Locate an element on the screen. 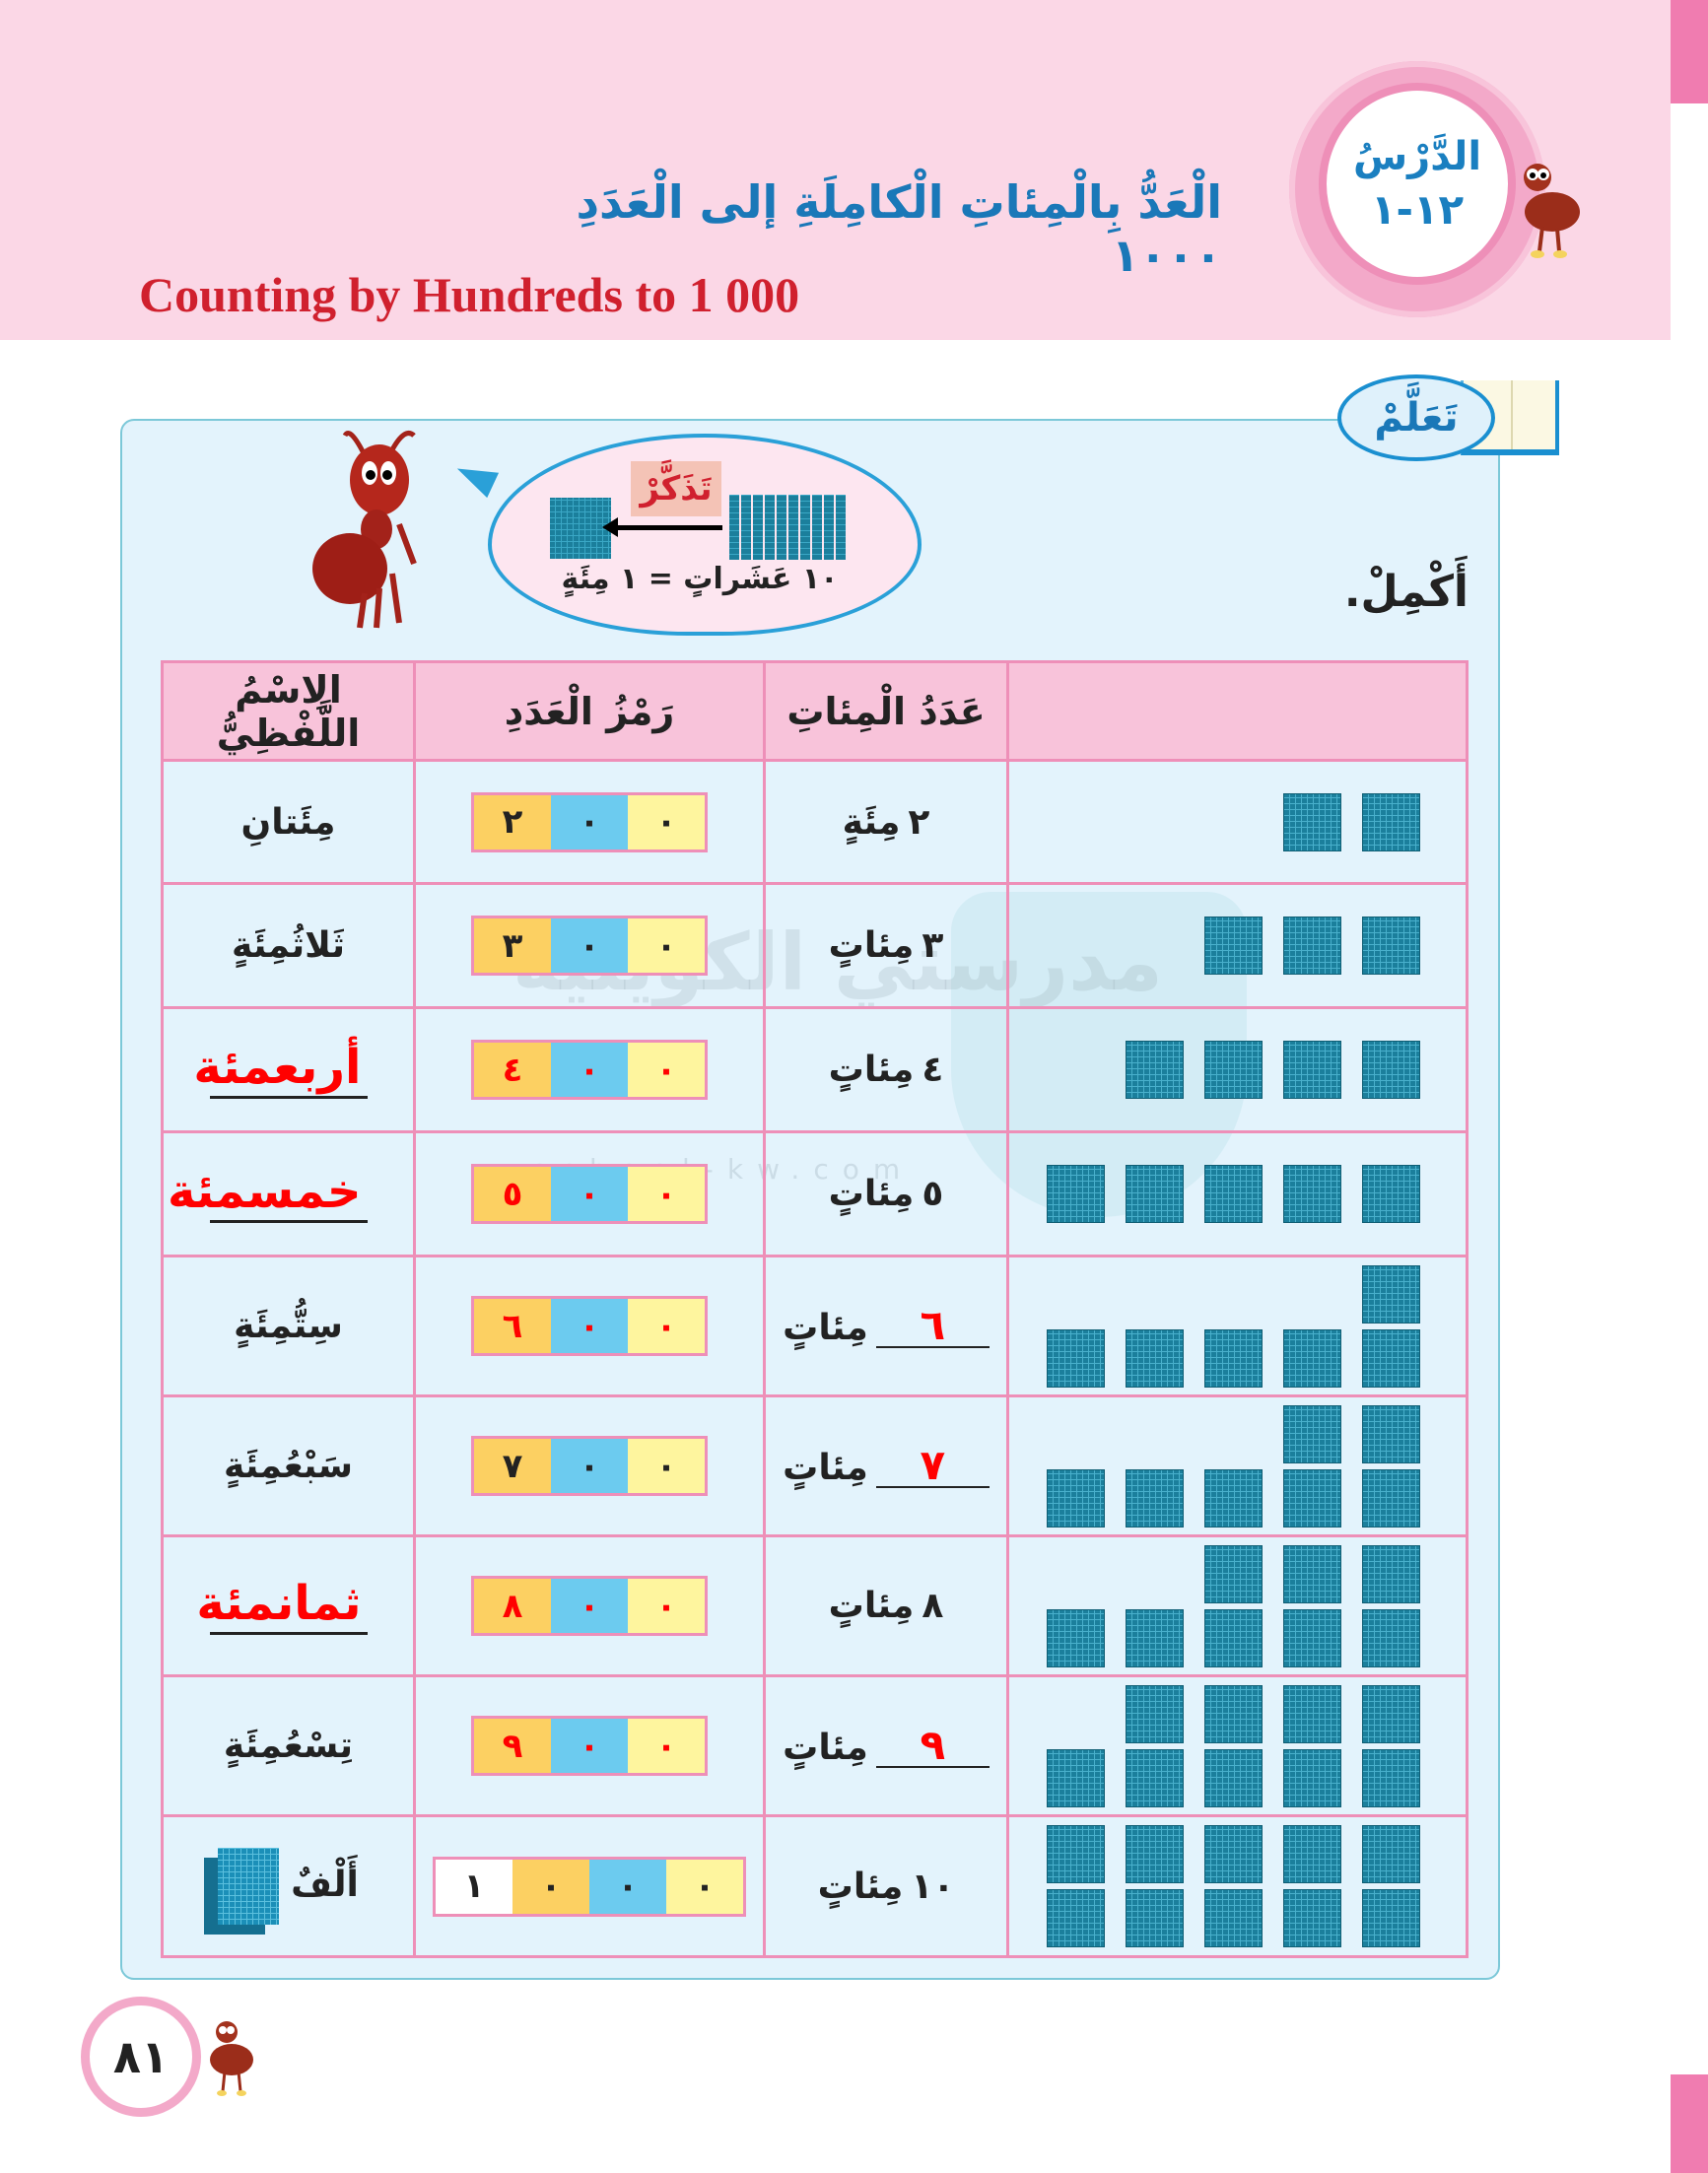 The width and height of the screenshot is (1708, 2173). learn-badge: تَعَلَّمْ is located at coordinates (1450, 418).